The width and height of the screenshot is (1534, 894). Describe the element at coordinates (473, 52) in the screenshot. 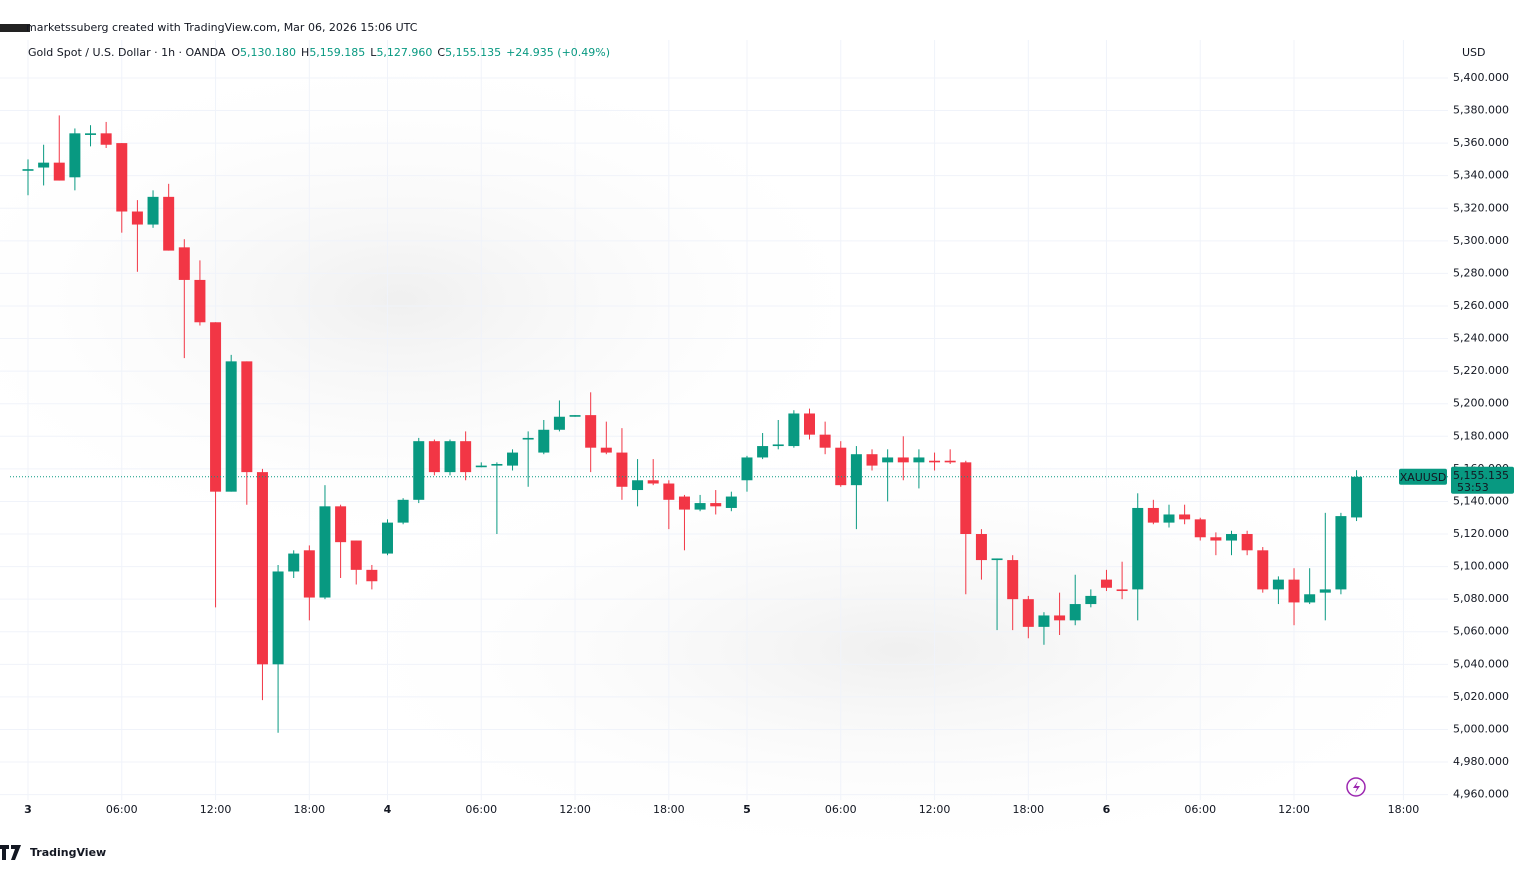

I see `ohlc-value: 5,155.135` at that location.